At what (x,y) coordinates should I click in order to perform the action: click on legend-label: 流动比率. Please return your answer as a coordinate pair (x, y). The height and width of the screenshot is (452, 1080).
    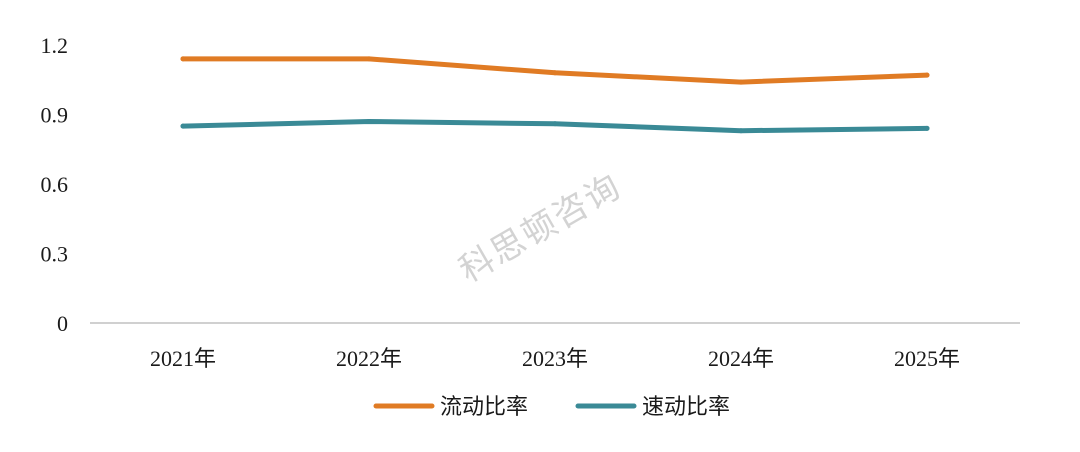
    Looking at the image, I should click on (484, 407).